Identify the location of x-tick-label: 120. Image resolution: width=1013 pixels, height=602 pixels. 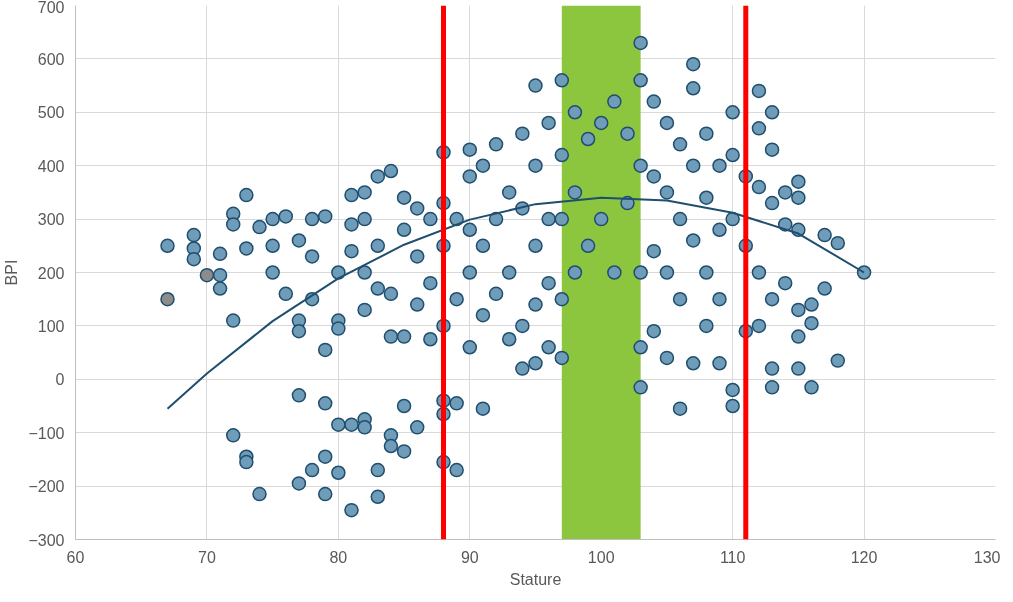
(864, 557).